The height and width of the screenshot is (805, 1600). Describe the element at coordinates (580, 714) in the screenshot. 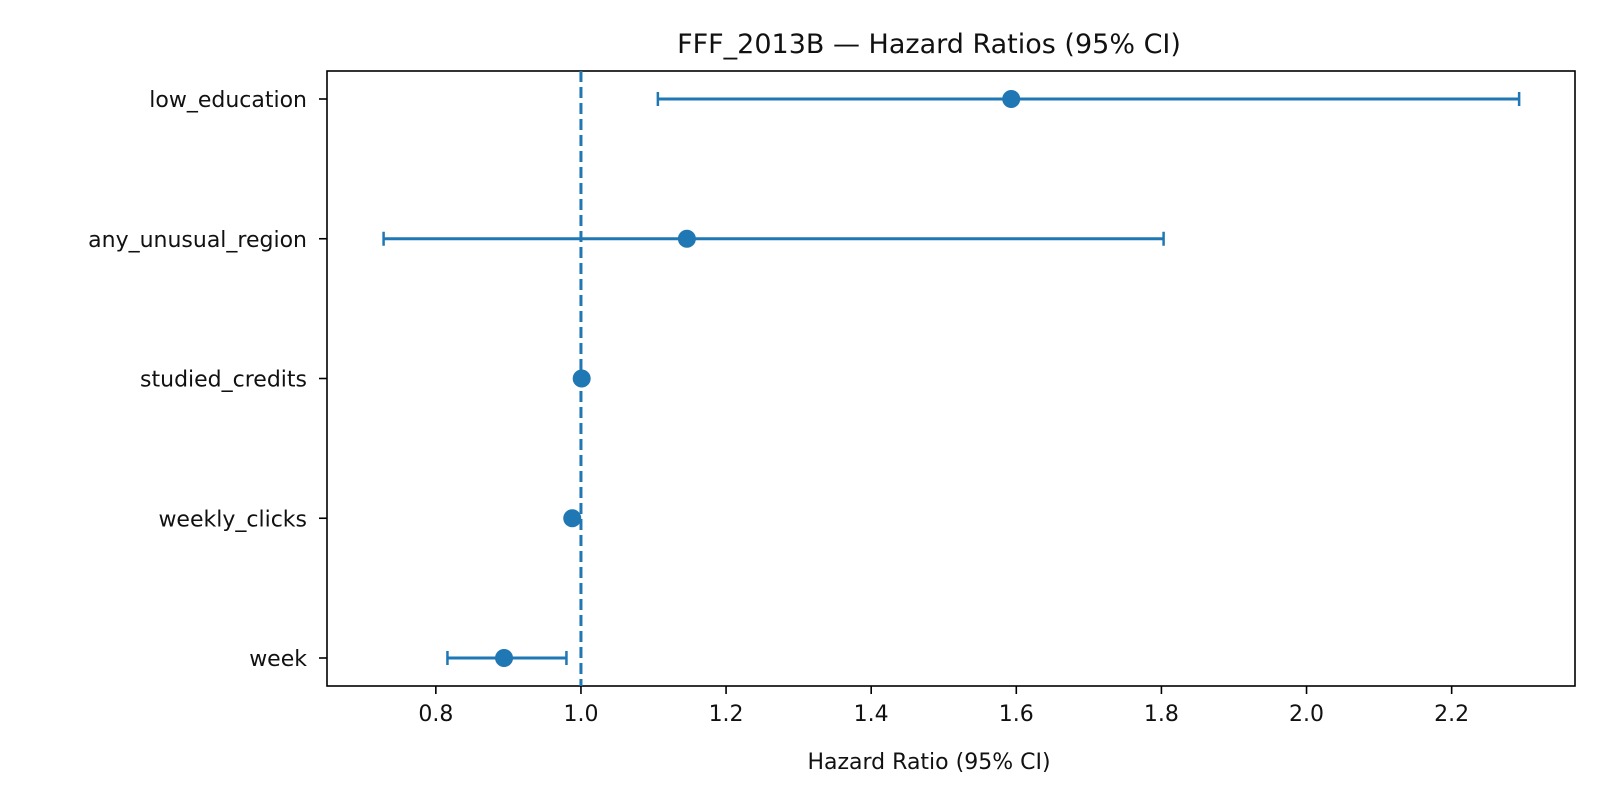

I see `x-tick-label: 1.0` at that location.